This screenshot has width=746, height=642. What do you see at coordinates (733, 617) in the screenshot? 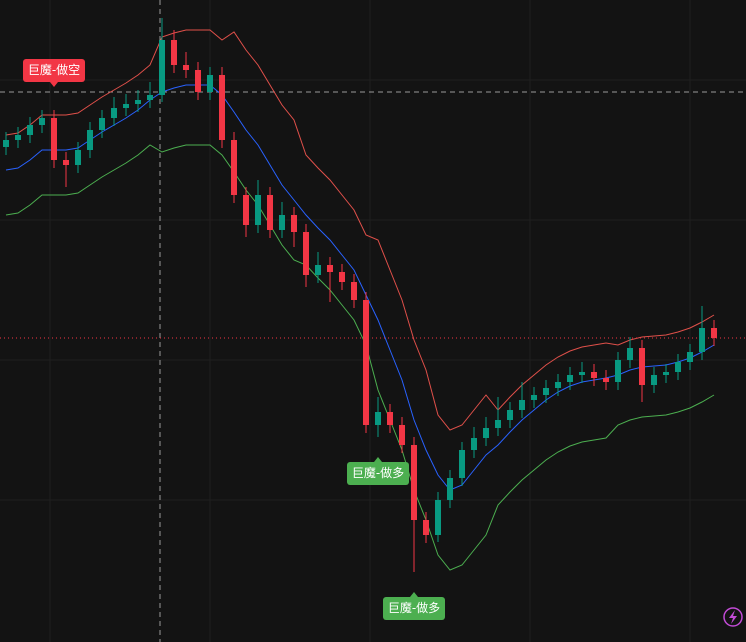
I see `replay-icon` at bounding box center [733, 617].